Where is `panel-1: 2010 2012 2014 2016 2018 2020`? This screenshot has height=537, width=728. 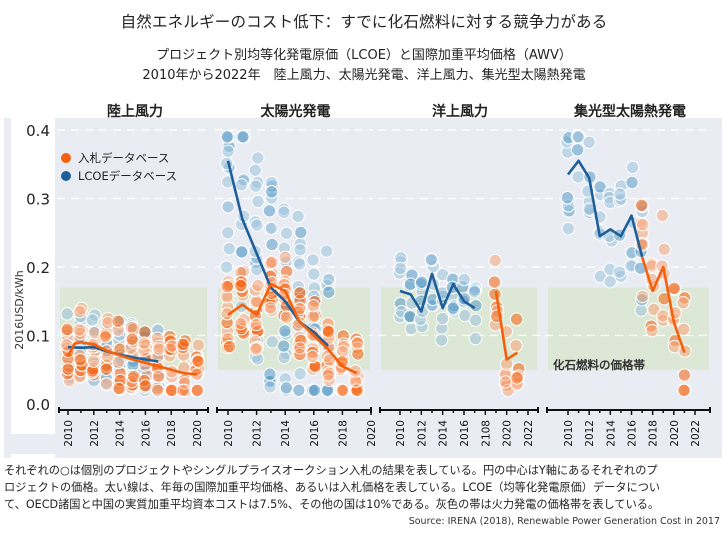 panel-1: 2010 2012 2014 2016 2018 2020 is located at coordinates (296, 288).